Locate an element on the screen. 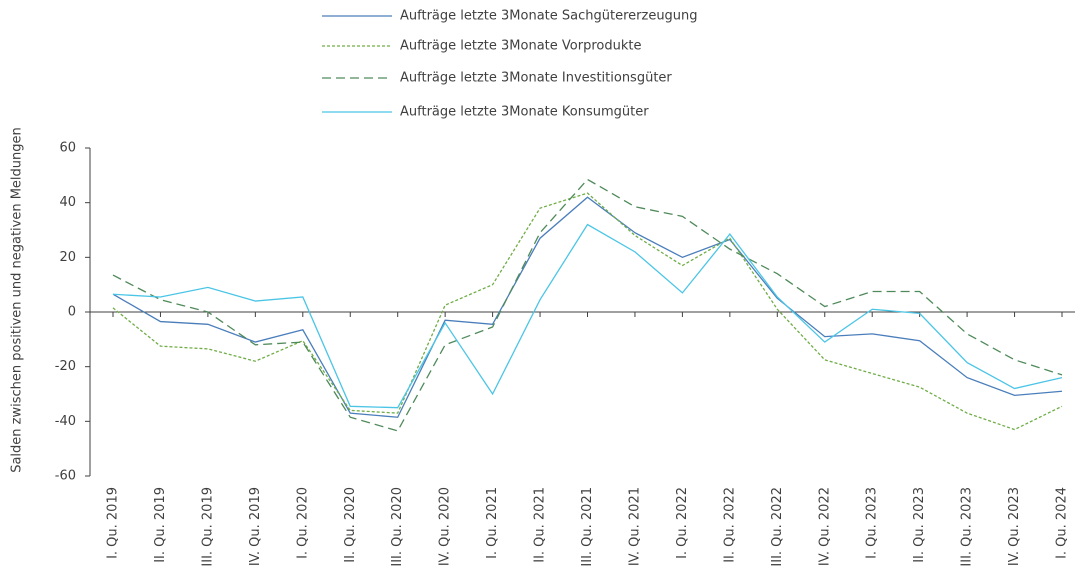  x-tick-label: II. Qu. 2023 is located at coordinates (919, 525).